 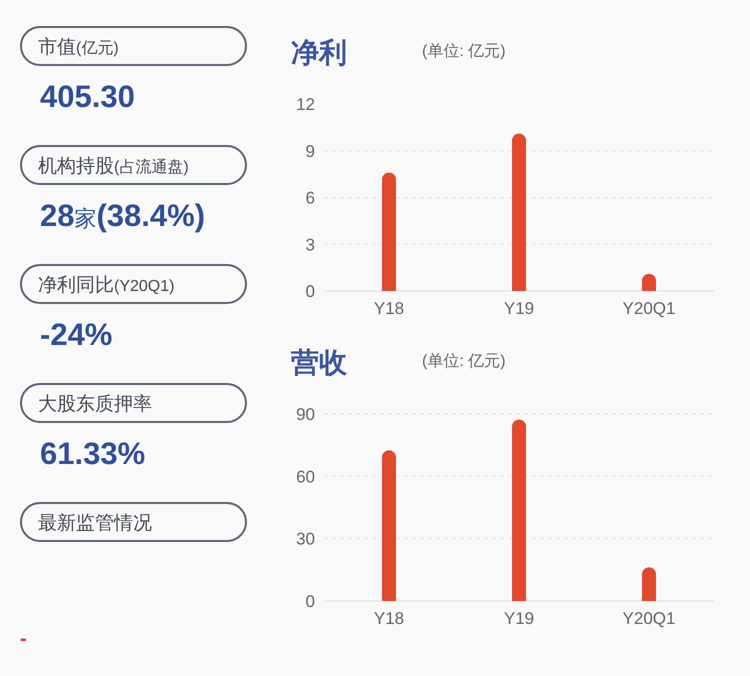 I want to click on category-label: 大股东质押率, so click(x=95, y=404).